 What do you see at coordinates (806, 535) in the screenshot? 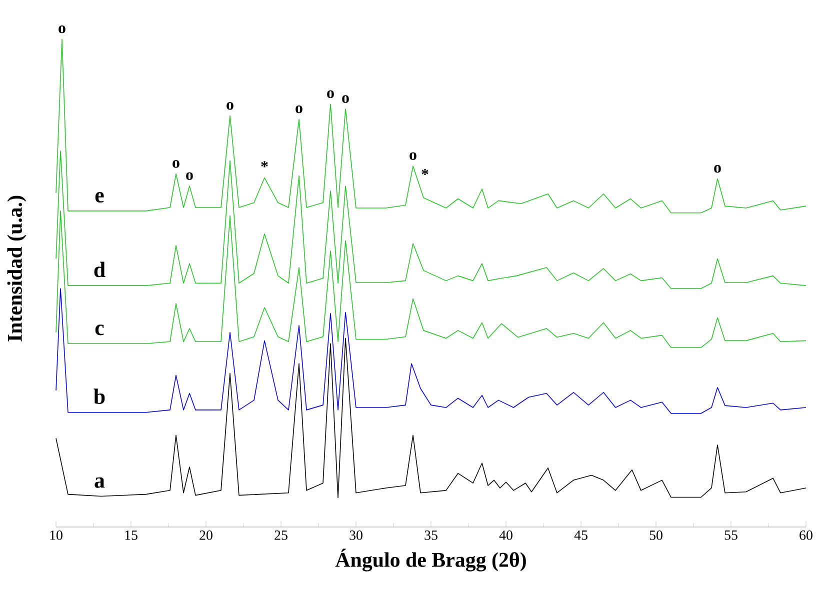
I see `x-tick-label: 60` at bounding box center [806, 535].